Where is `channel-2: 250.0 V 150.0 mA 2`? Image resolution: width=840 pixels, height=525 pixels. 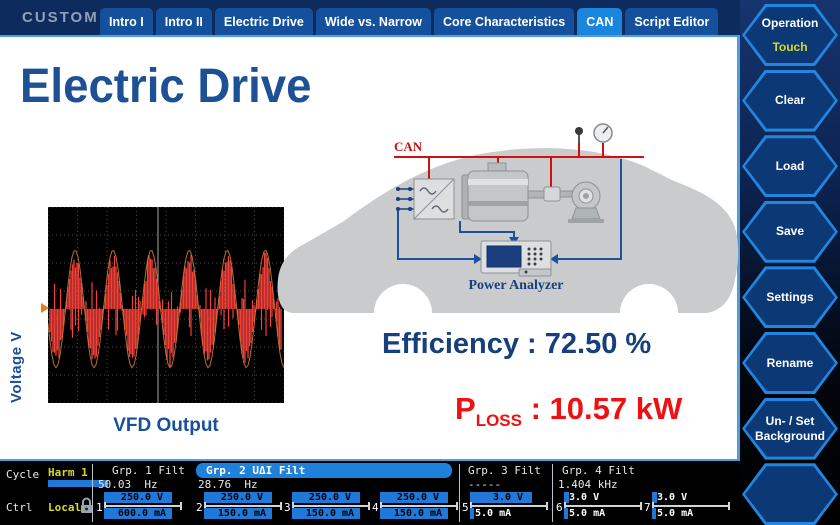
channel-2: 250.0 V 150.0 mA 2 is located at coordinates (239, 507).